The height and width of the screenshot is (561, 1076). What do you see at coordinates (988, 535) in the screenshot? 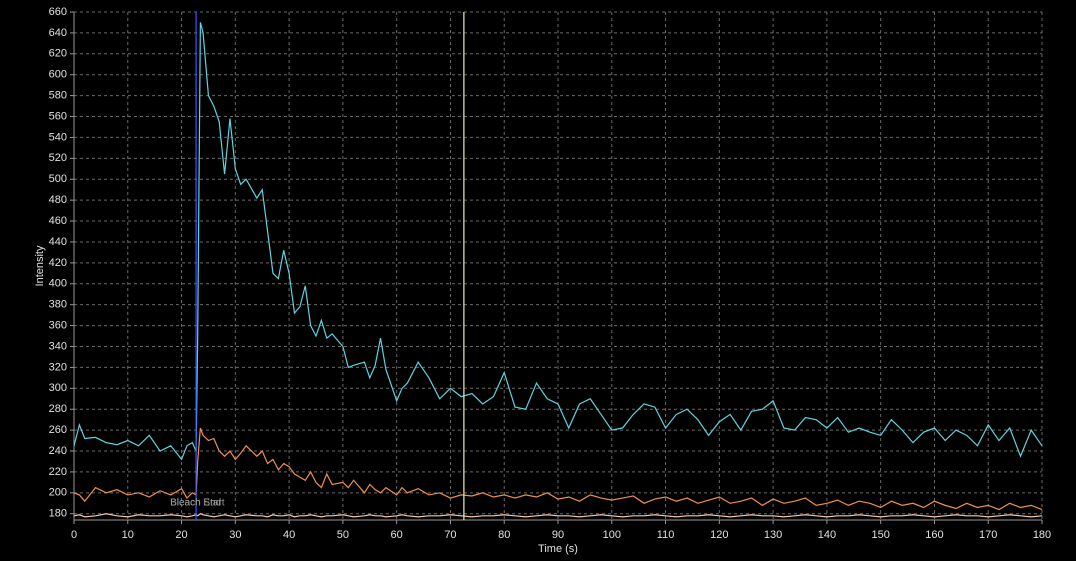
I see `x-tick-label: 170` at bounding box center [988, 535].